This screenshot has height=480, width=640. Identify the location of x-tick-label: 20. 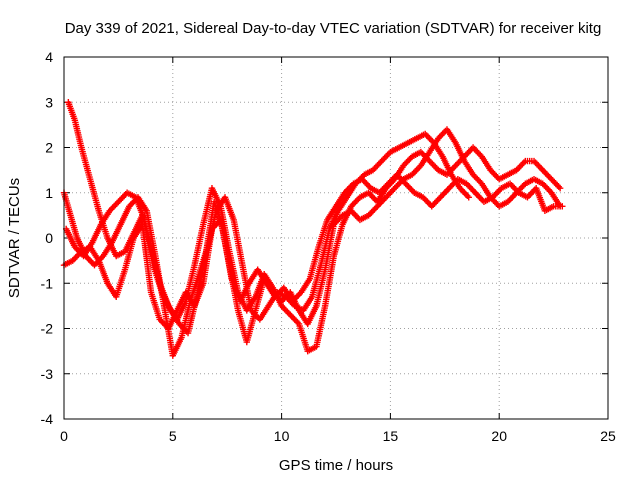
(499, 436).